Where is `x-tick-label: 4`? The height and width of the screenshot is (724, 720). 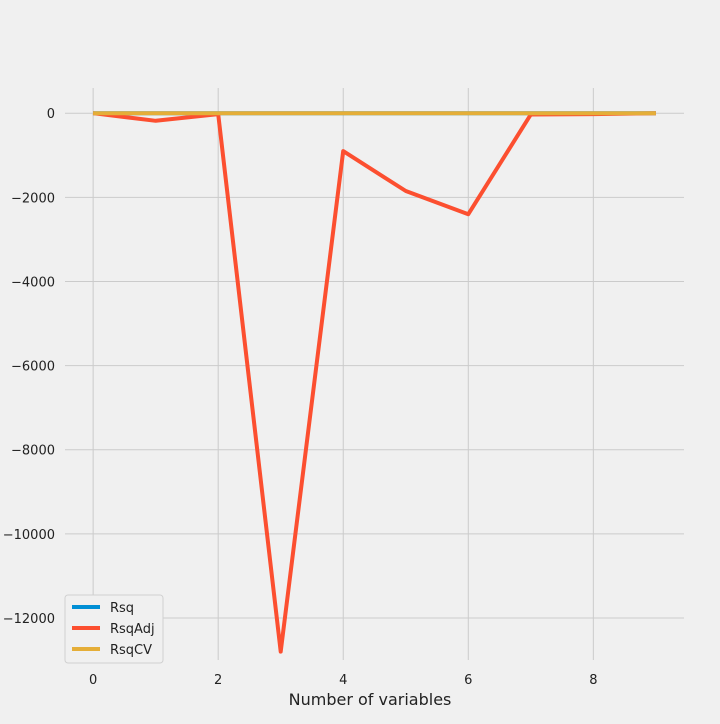
x-tick-label: 4 is located at coordinates (343, 680).